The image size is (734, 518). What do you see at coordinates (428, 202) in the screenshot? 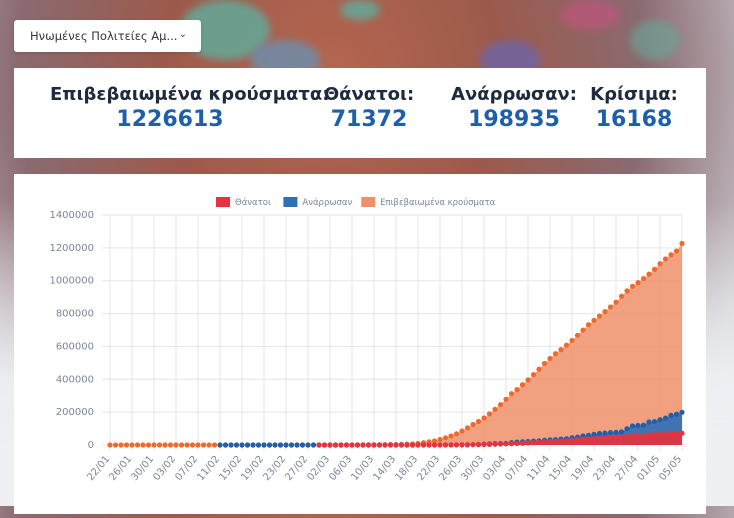
I see `legend-item: Επιβεβαιωμένα κρούσματα` at bounding box center [428, 202].